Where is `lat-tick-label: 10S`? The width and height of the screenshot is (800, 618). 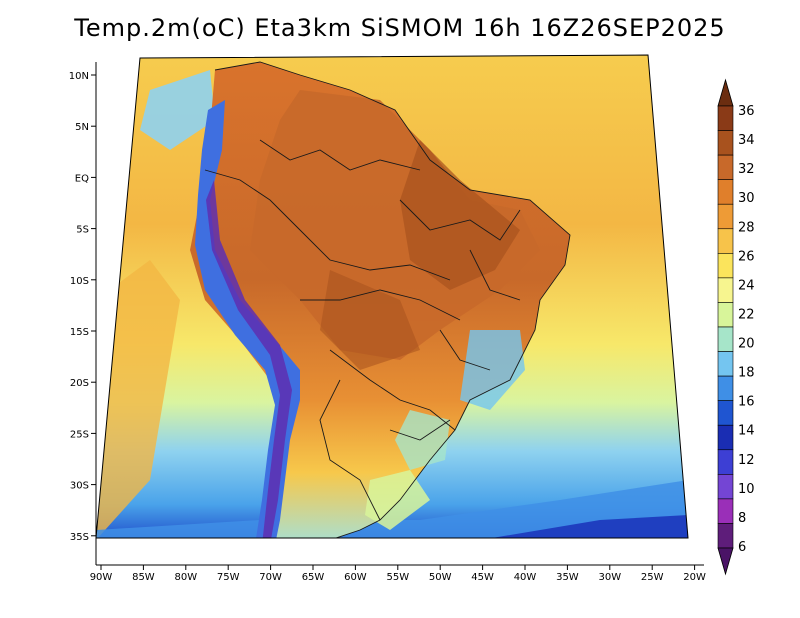 lat-tick-label: 10S is located at coordinates (79, 281).